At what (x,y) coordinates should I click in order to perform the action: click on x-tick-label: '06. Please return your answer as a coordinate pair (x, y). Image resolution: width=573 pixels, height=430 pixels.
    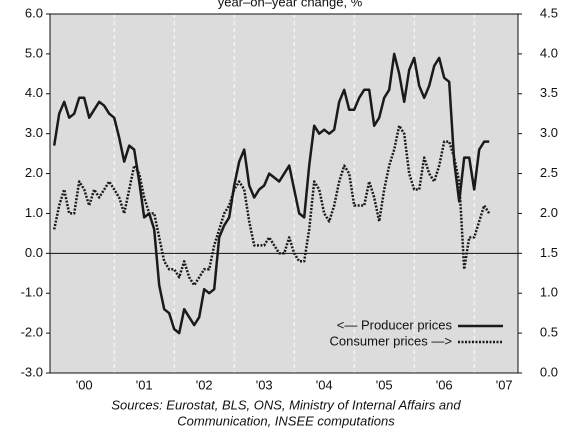
    Looking at the image, I should click on (444, 384).